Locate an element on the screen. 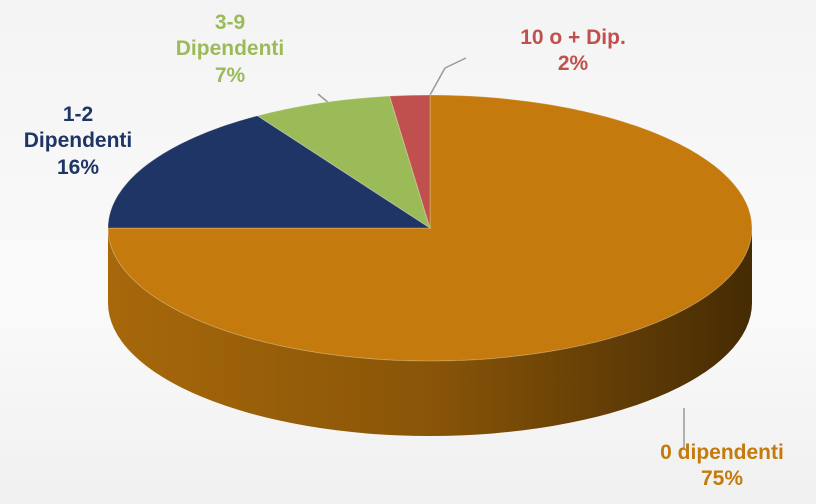  data-label: 1-2 Dipendenti 16% is located at coordinates (78, 141).